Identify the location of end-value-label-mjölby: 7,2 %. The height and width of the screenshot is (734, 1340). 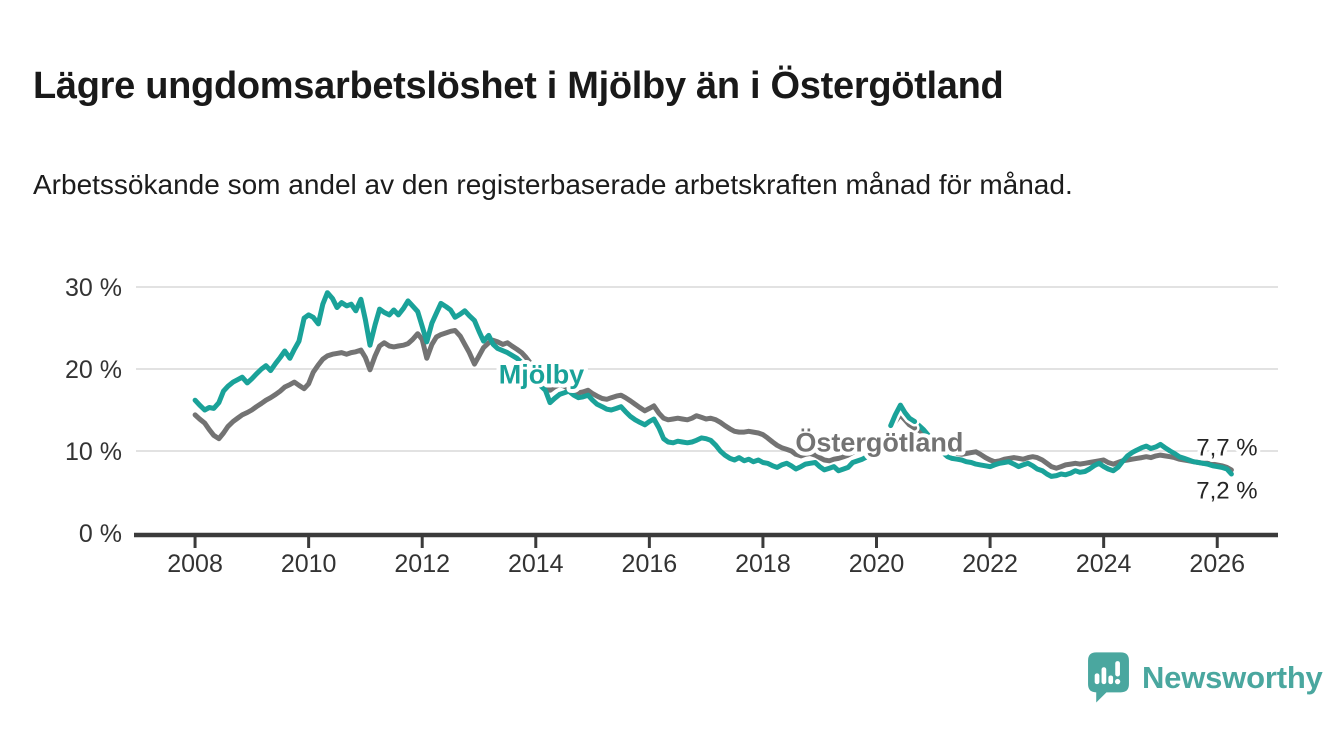
(1226, 490).